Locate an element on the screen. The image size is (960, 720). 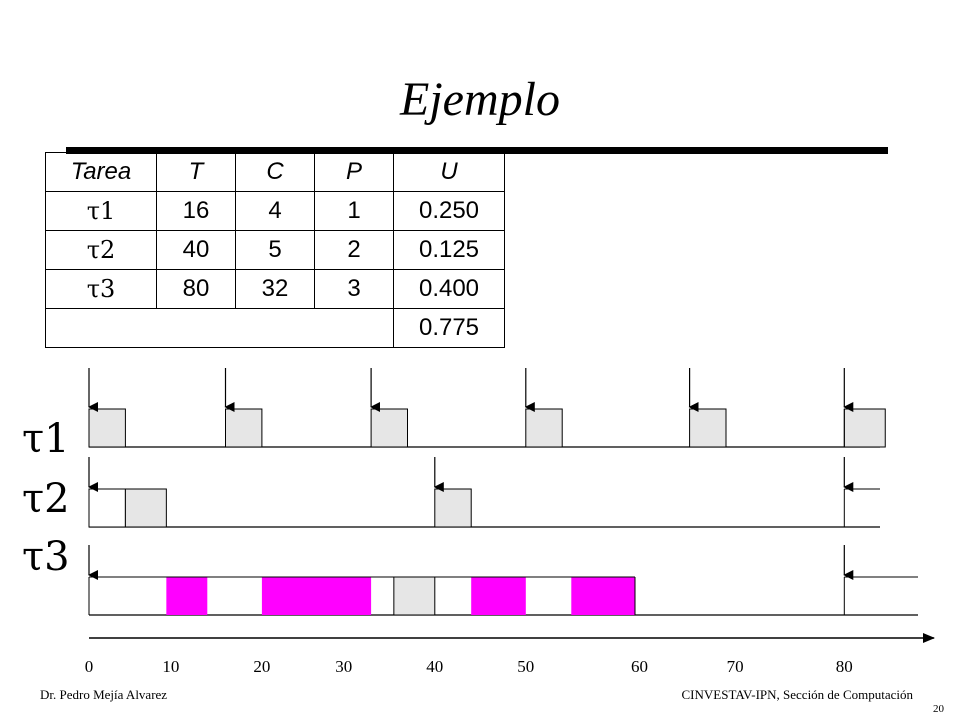
table-row: τ1 16 4 1 0.250 is located at coordinates (275, 211).